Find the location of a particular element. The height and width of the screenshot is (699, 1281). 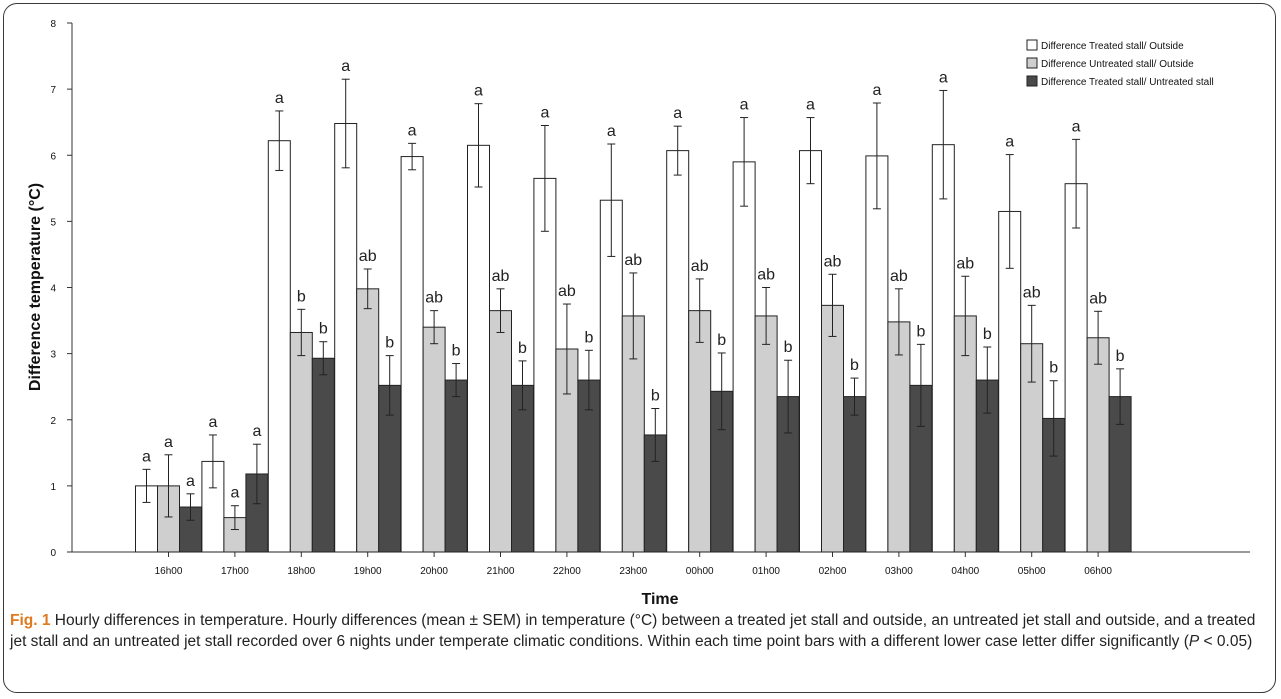

y-tick-label: 2 is located at coordinates (53, 421).